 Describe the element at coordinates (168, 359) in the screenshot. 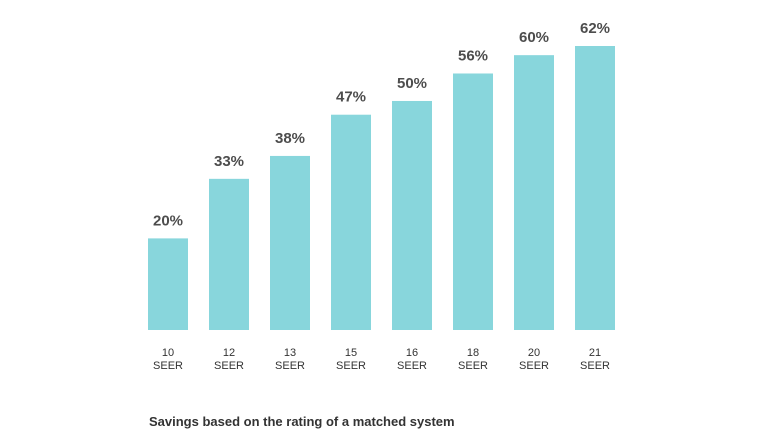

I see `x-tick-label: 10 SEER` at that location.